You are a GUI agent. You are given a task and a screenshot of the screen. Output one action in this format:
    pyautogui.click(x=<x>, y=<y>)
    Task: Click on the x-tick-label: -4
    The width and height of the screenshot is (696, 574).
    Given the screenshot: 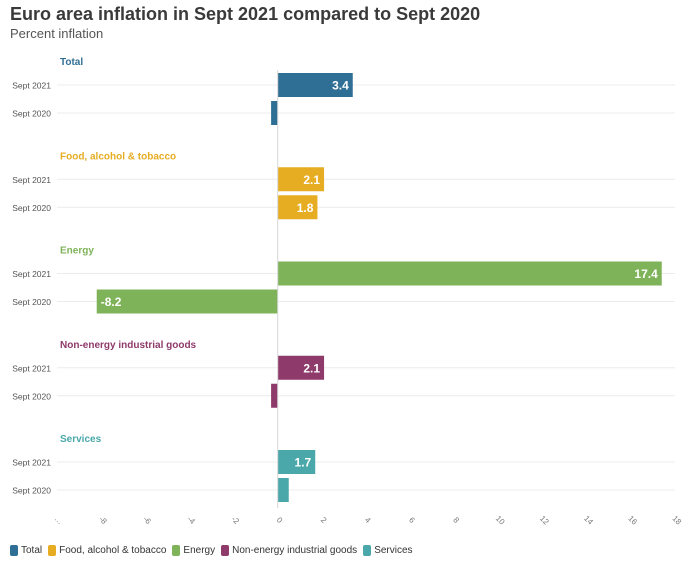 What is the action you would take?
    pyautogui.click(x=191, y=521)
    